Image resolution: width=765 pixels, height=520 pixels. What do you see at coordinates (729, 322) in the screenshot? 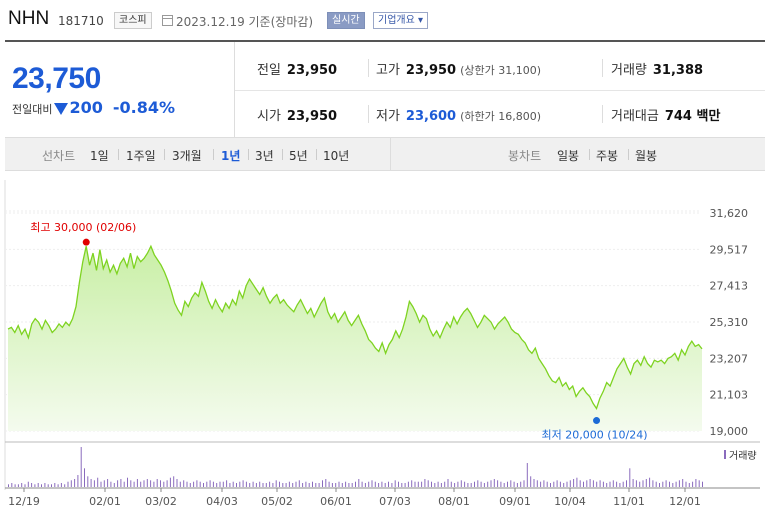
I see `y-tick-label: 25,310` at bounding box center [729, 322].